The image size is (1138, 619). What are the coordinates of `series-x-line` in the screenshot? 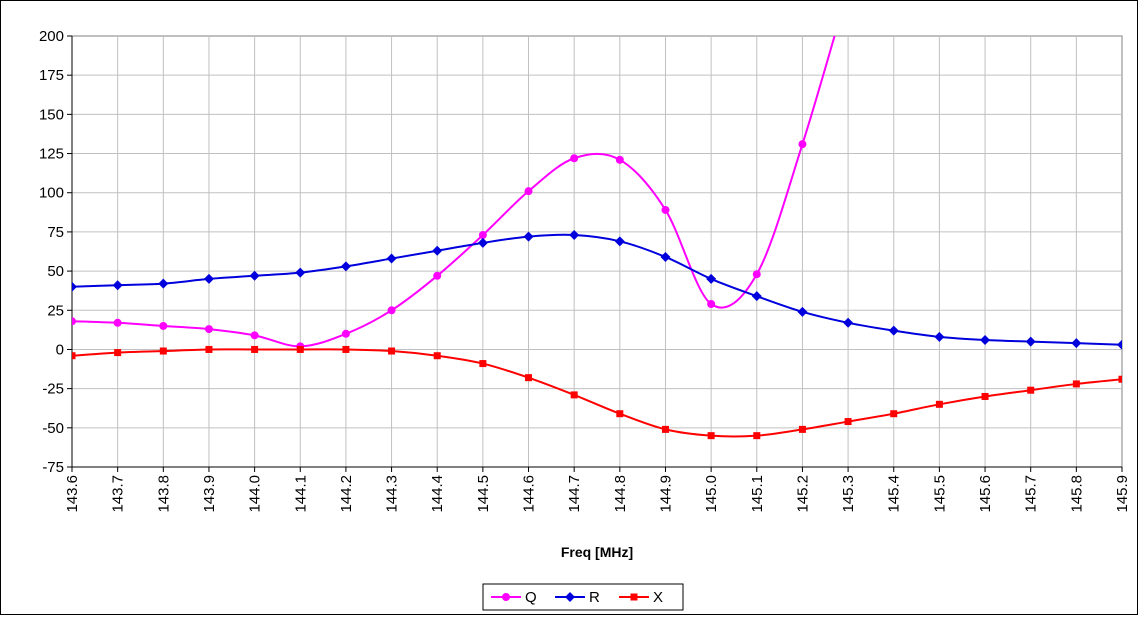 It's located at (597, 393).